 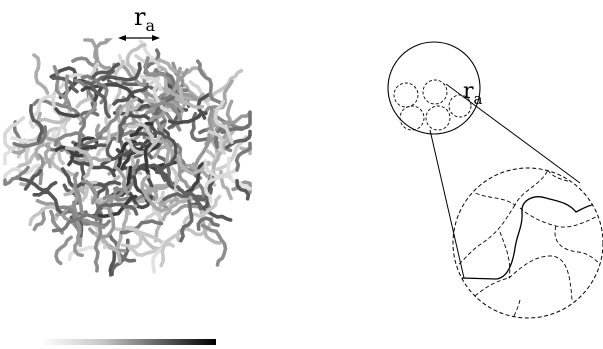 What do you see at coordinates (527, 243) in the screenshot?
I see `schematic-zoom-circle` at bounding box center [527, 243].